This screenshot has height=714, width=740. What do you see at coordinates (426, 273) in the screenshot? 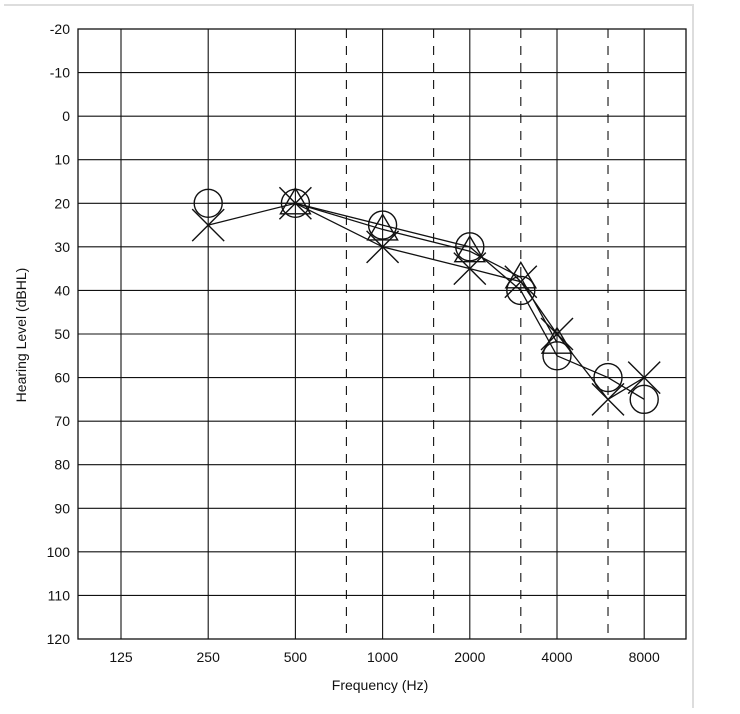
I see `series-line-triangle` at bounding box center [426, 273].